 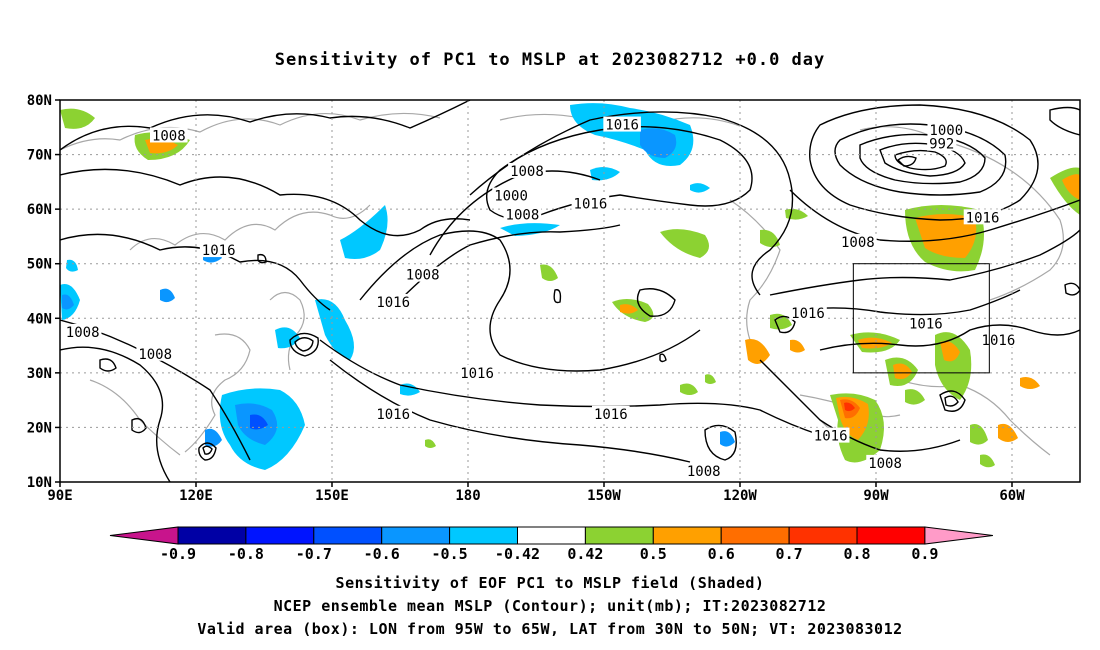 What do you see at coordinates (39, 265) in the screenshot?
I see `lat-label: 50N` at bounding box center [39, 265].